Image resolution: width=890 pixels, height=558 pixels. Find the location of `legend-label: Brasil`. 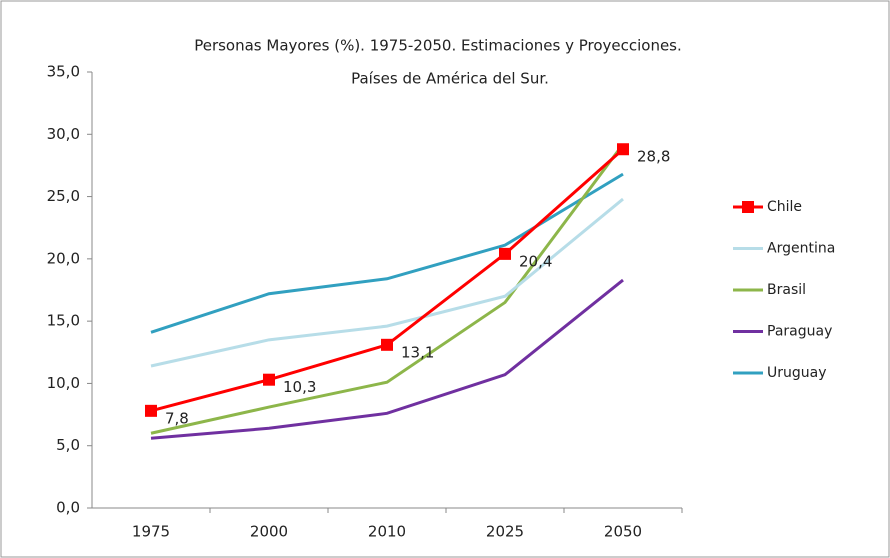

legend-label: Brasil is located at coordinates (786, 290).